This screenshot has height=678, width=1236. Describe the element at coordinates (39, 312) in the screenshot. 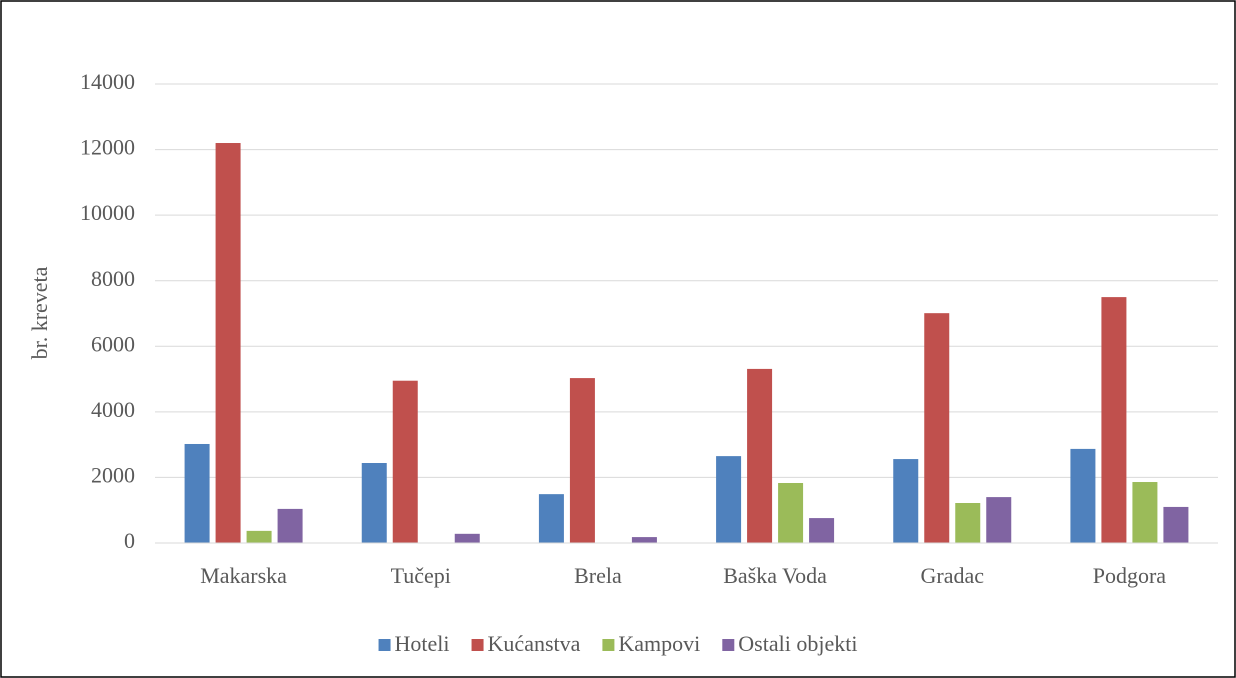

I see `y-axis-label: br. kreveta` at that location.